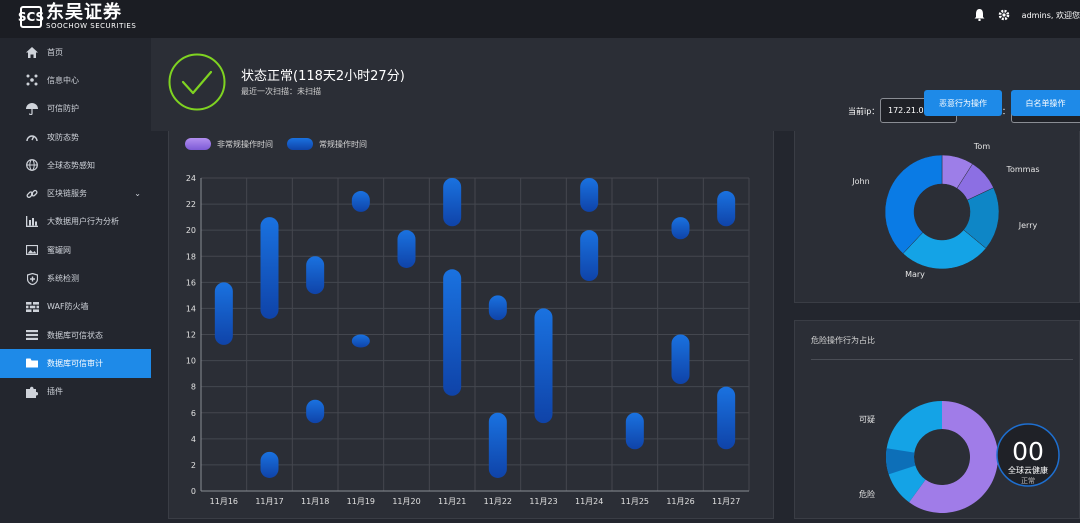 This screenshot has width=1080, height=523. I want to click on user-greeting: admins, 欢迎您, so click(1050, 15).